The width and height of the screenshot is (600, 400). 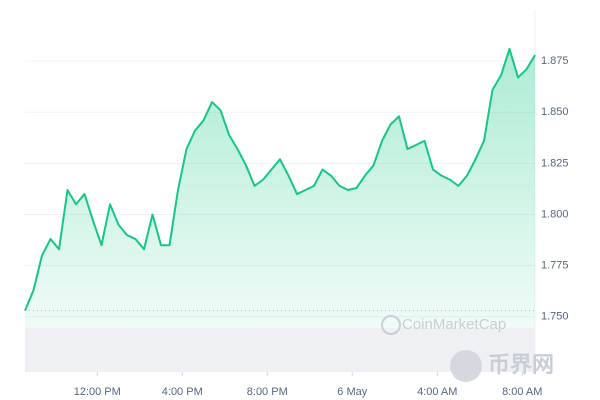 What do you see at coordinates (267, 392) in the screenshot?
I see `x-tick-label: 8:00 PM` at bounding box center [267, 392].